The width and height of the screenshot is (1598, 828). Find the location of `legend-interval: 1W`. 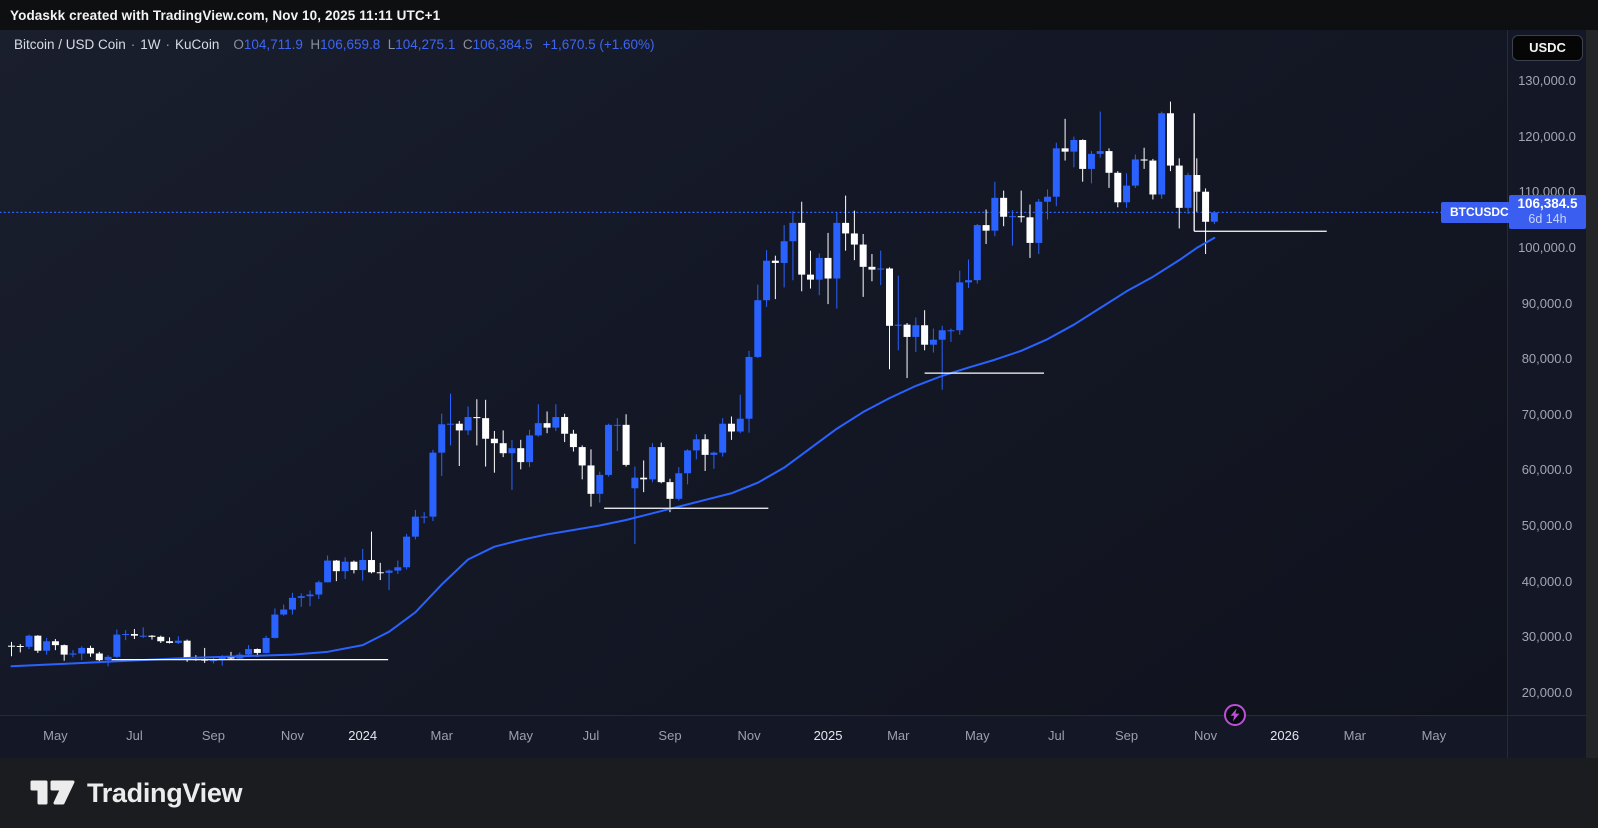

legend-interval: 1W is located at coordinates (150, 44).